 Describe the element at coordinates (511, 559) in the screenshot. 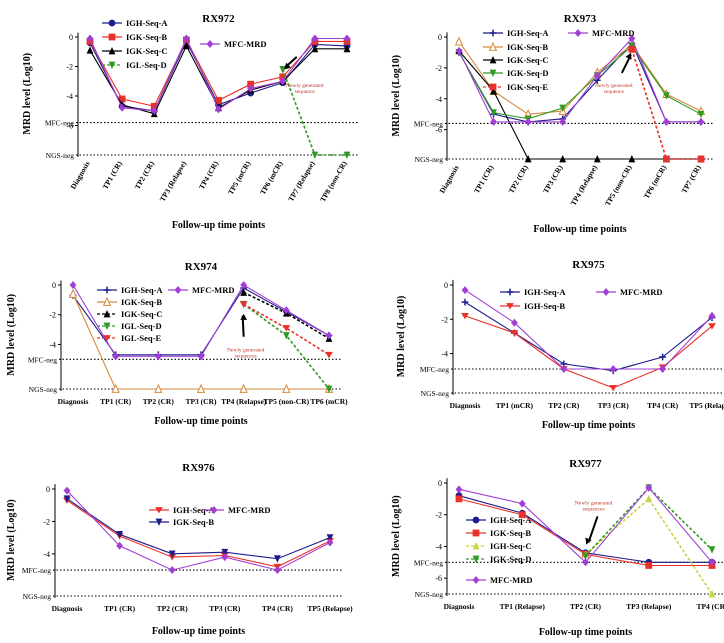

I see `legend-label: IGK-Seq-D` at that location.